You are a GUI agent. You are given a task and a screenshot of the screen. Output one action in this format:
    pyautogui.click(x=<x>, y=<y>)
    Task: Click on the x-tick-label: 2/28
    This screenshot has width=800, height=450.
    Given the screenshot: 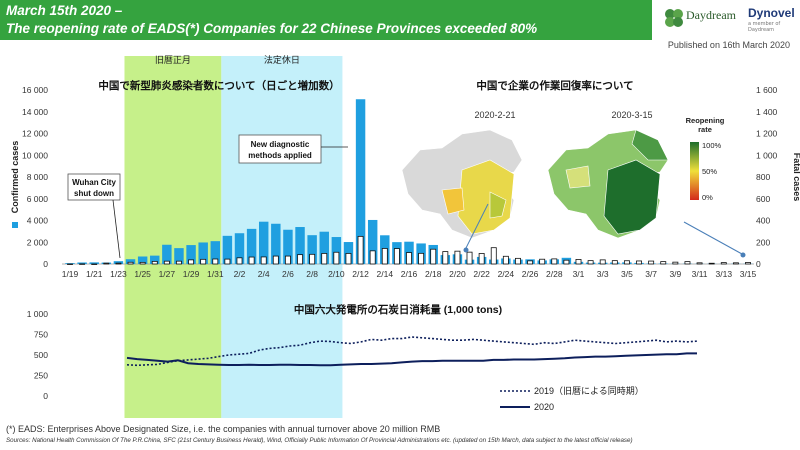 What is the action you would take?
    pyautogui.click(x=554, y=274)
    